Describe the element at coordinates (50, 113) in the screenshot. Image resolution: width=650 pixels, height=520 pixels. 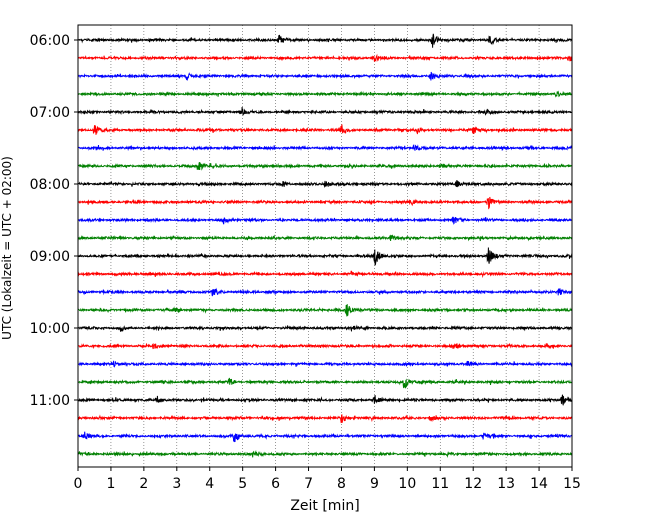
I see `y-tick-label: 07:00` at that location.